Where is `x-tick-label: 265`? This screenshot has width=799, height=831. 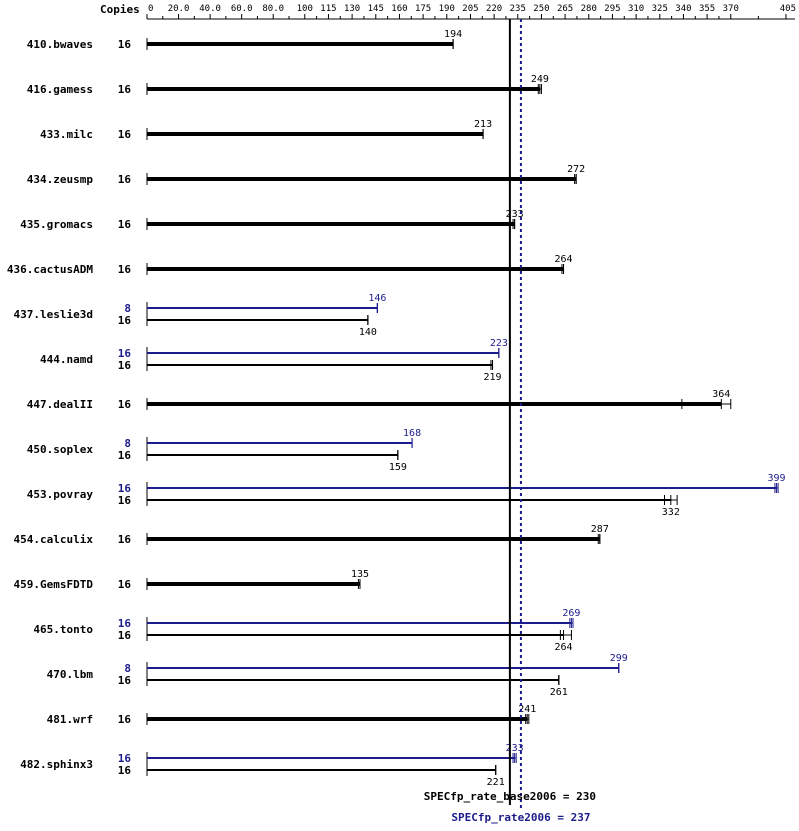
x-tick-label: 265 is located at coordinates (565, 9).